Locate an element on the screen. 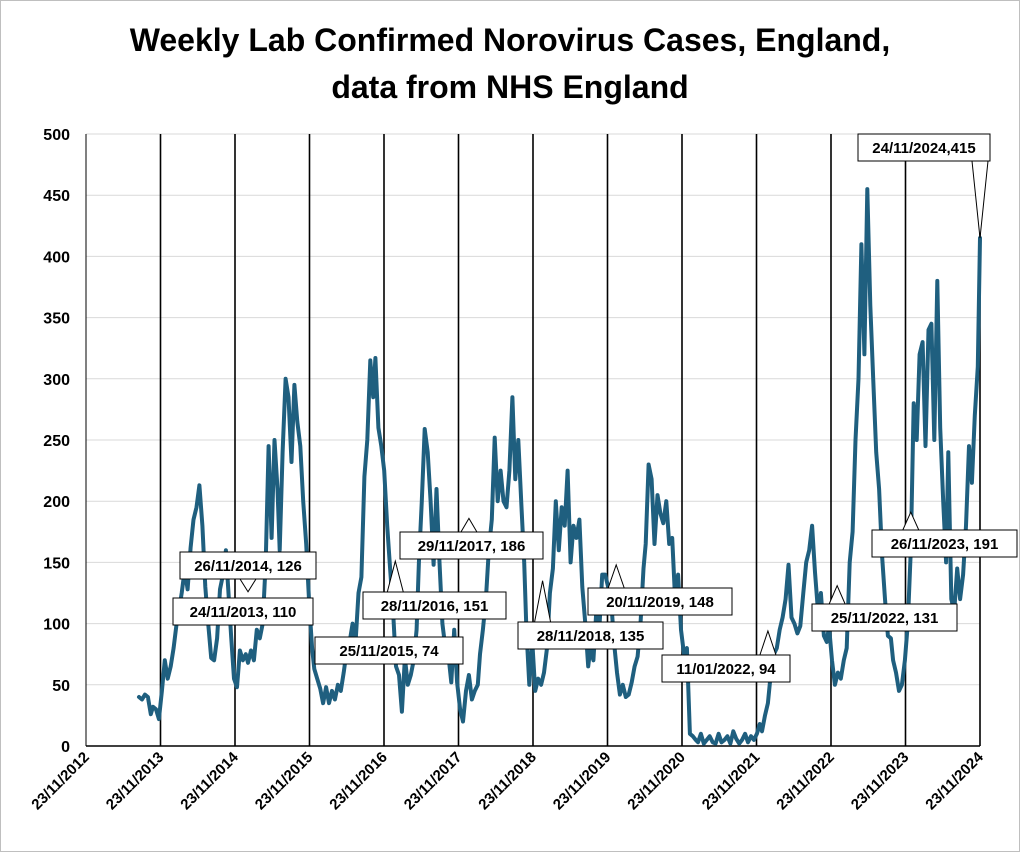 This screenshot has width=1020, height=852. x-tick-label: 23/11/2013 is located at coordinates (135, 781).